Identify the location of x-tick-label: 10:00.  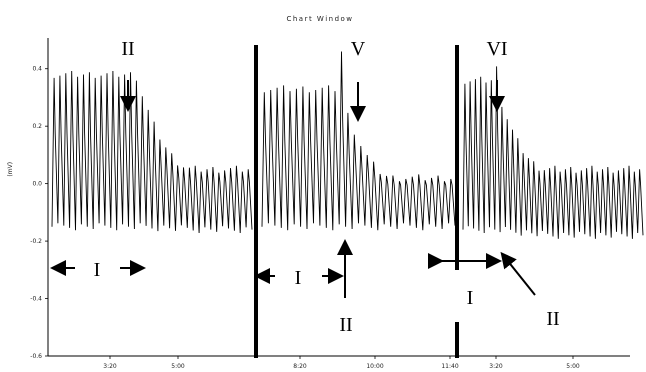
(374, 366).